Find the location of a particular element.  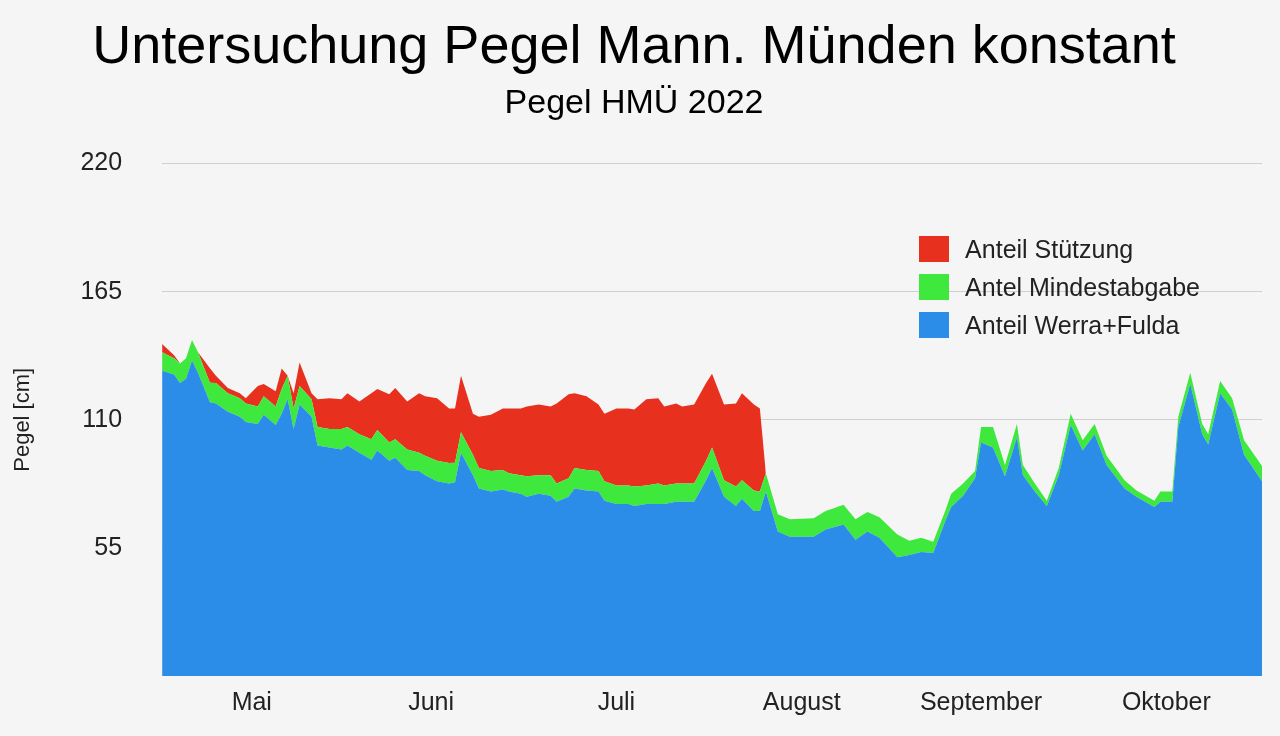

y-tick-label: 165 is located at coordinates (101, 289).